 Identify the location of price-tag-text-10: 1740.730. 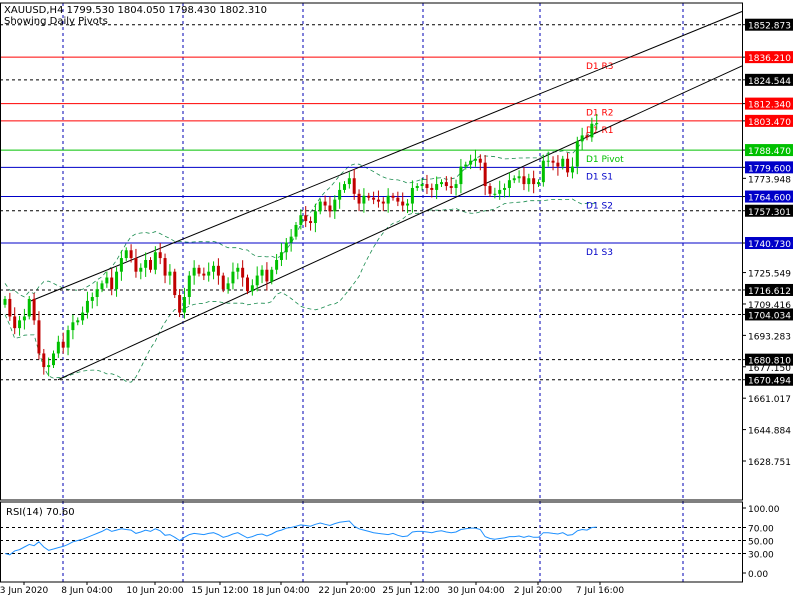
(769, 245).